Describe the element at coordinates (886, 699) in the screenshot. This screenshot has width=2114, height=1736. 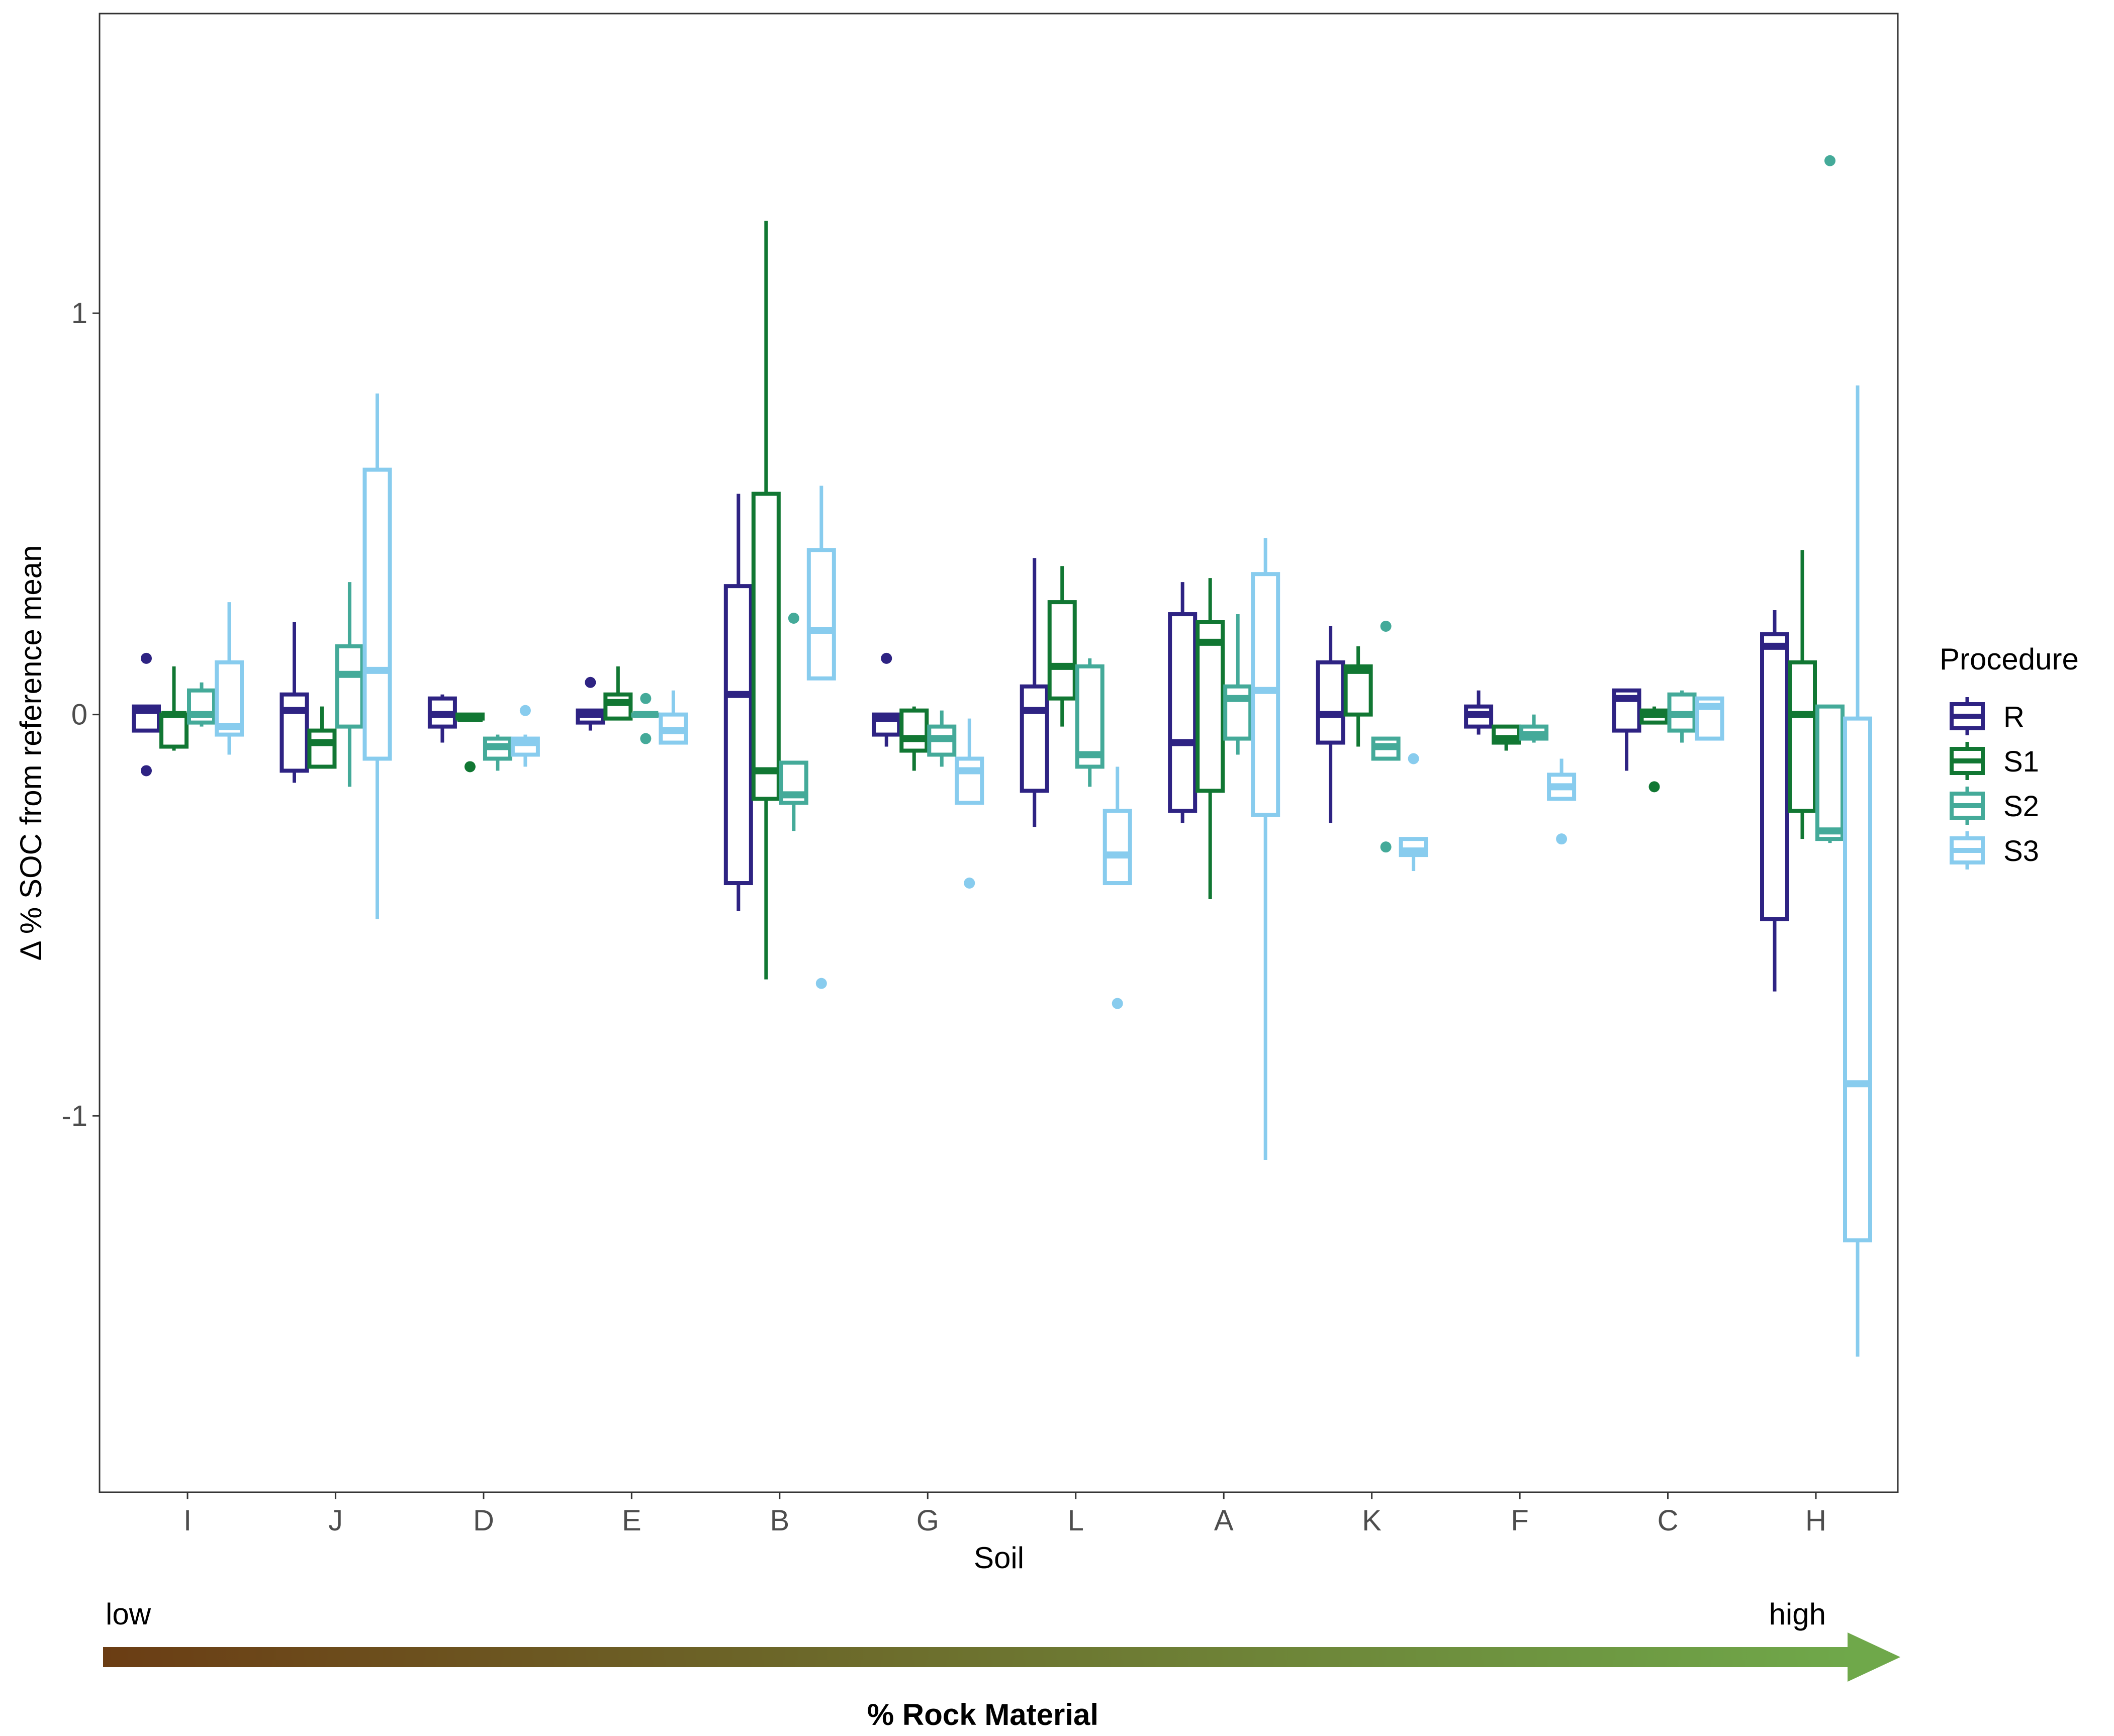
I see `box-R-G` at that location.